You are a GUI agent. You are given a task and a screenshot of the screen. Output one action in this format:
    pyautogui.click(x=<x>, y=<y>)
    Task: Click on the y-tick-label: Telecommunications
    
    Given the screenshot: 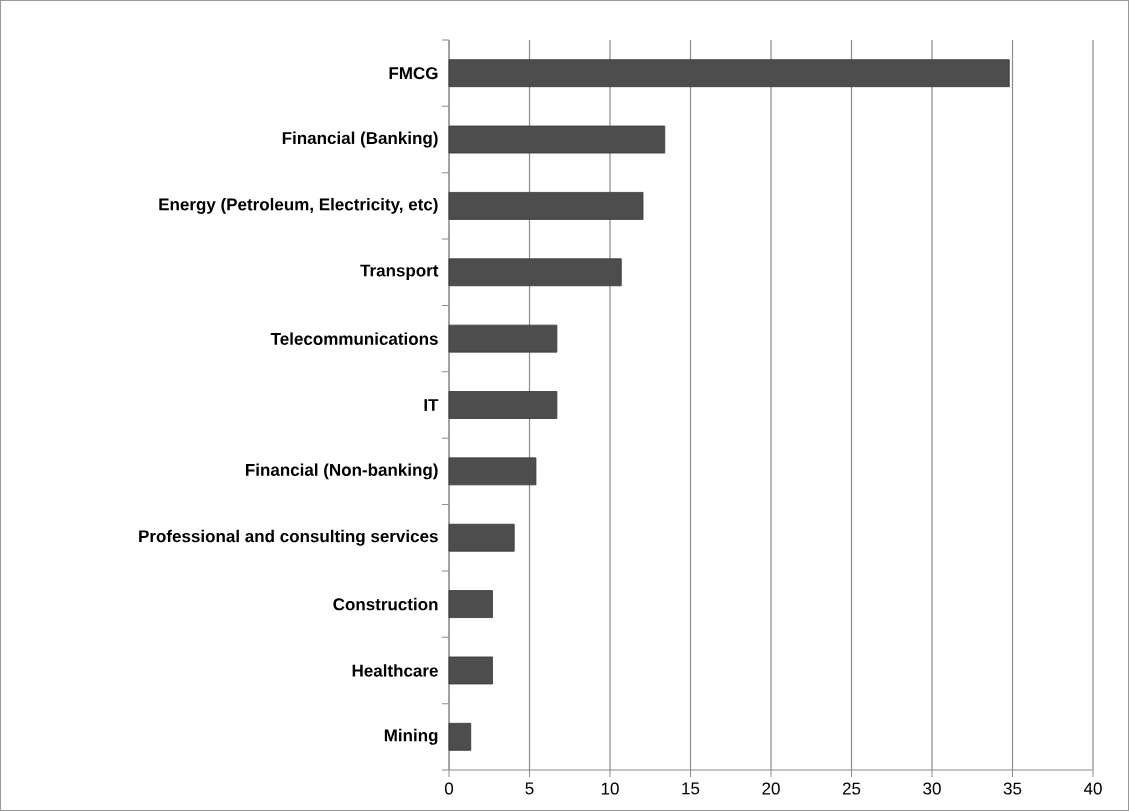 What is the action you would take?
    pyautogui.click(x=354, y=338)
    